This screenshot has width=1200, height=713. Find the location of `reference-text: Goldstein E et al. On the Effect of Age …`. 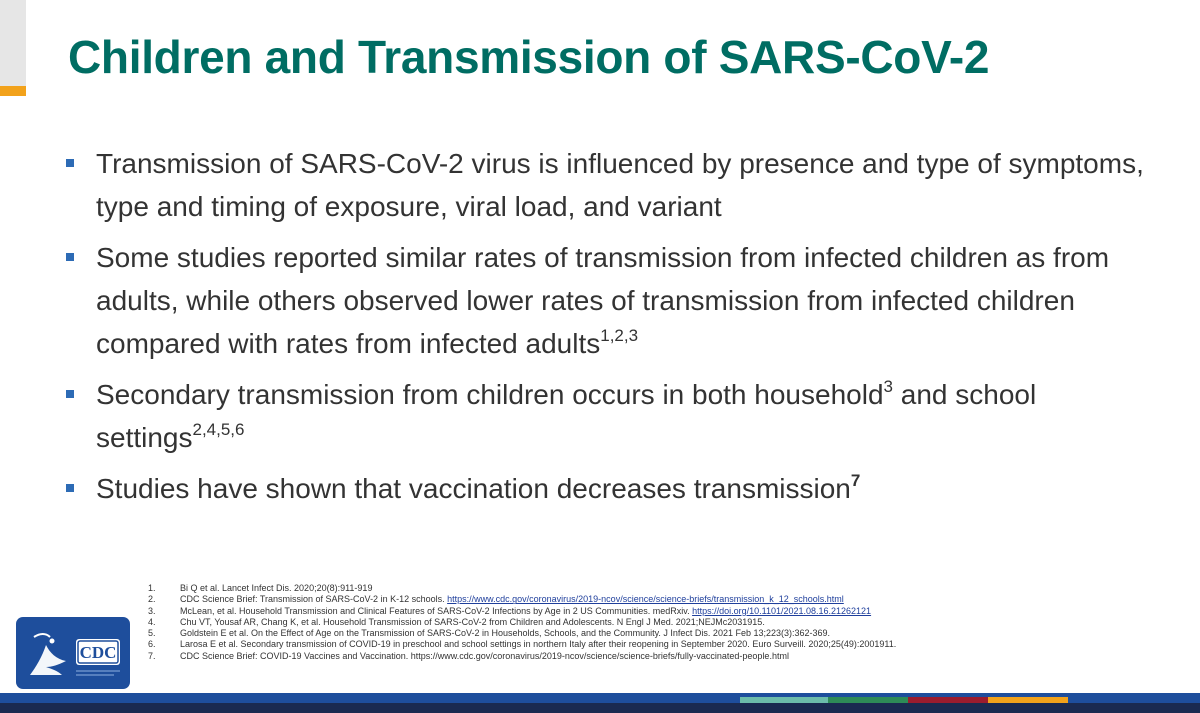

reference-text: Goldstein E et al. On the Effect of Age … is located at coordinates (505, 633).